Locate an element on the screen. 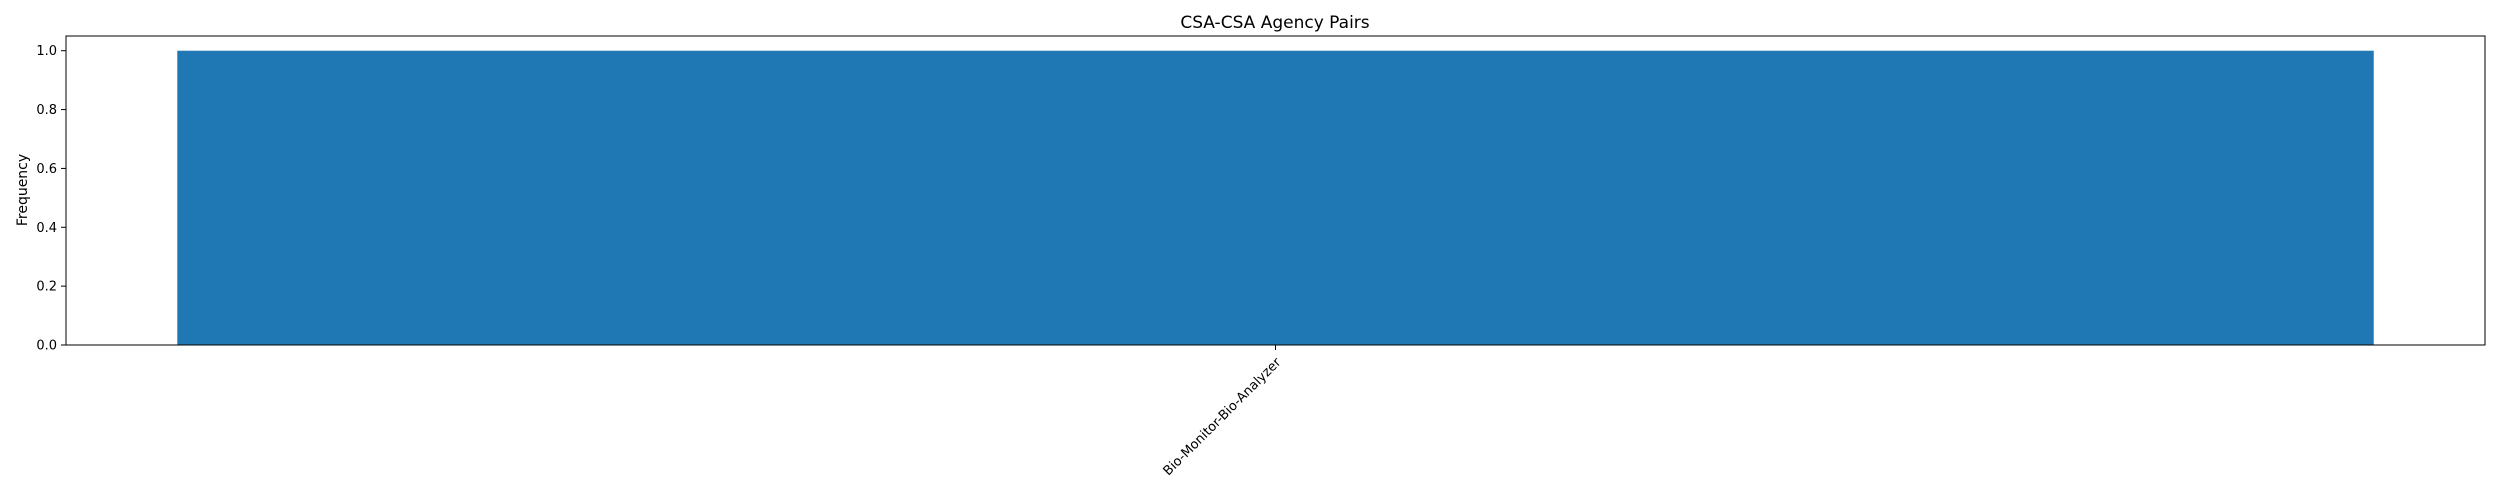 Image resolution: width=2500 pixels, height=500 pixels. y-tick-label-2: 0.4 is located at coordinates (46, 228).